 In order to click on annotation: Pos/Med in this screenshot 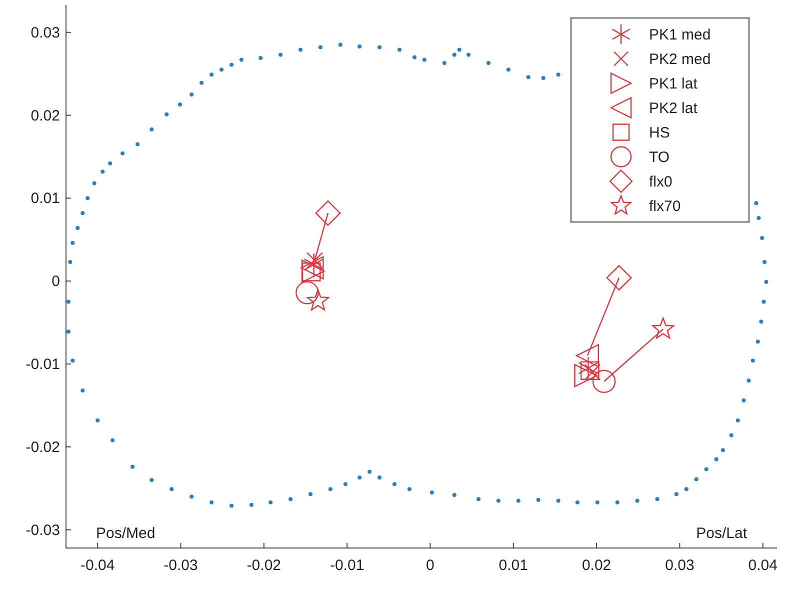, I will do `click(126, 533)`.